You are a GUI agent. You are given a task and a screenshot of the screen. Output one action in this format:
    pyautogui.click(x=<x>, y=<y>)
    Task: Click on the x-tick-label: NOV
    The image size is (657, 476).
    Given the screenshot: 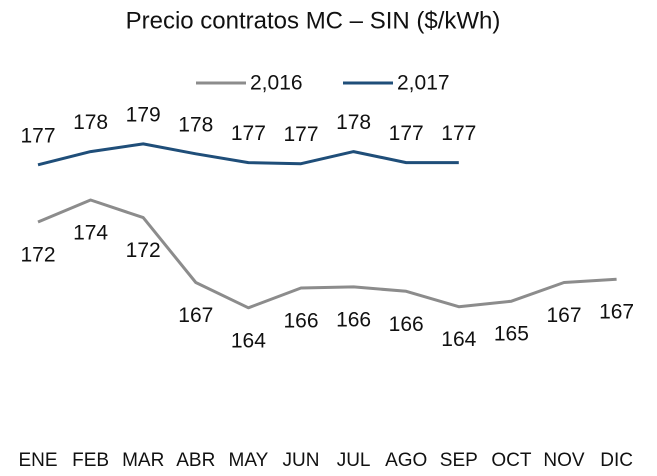 What is the action you would take?
    pyautogui.click(x=564, y=460)
    